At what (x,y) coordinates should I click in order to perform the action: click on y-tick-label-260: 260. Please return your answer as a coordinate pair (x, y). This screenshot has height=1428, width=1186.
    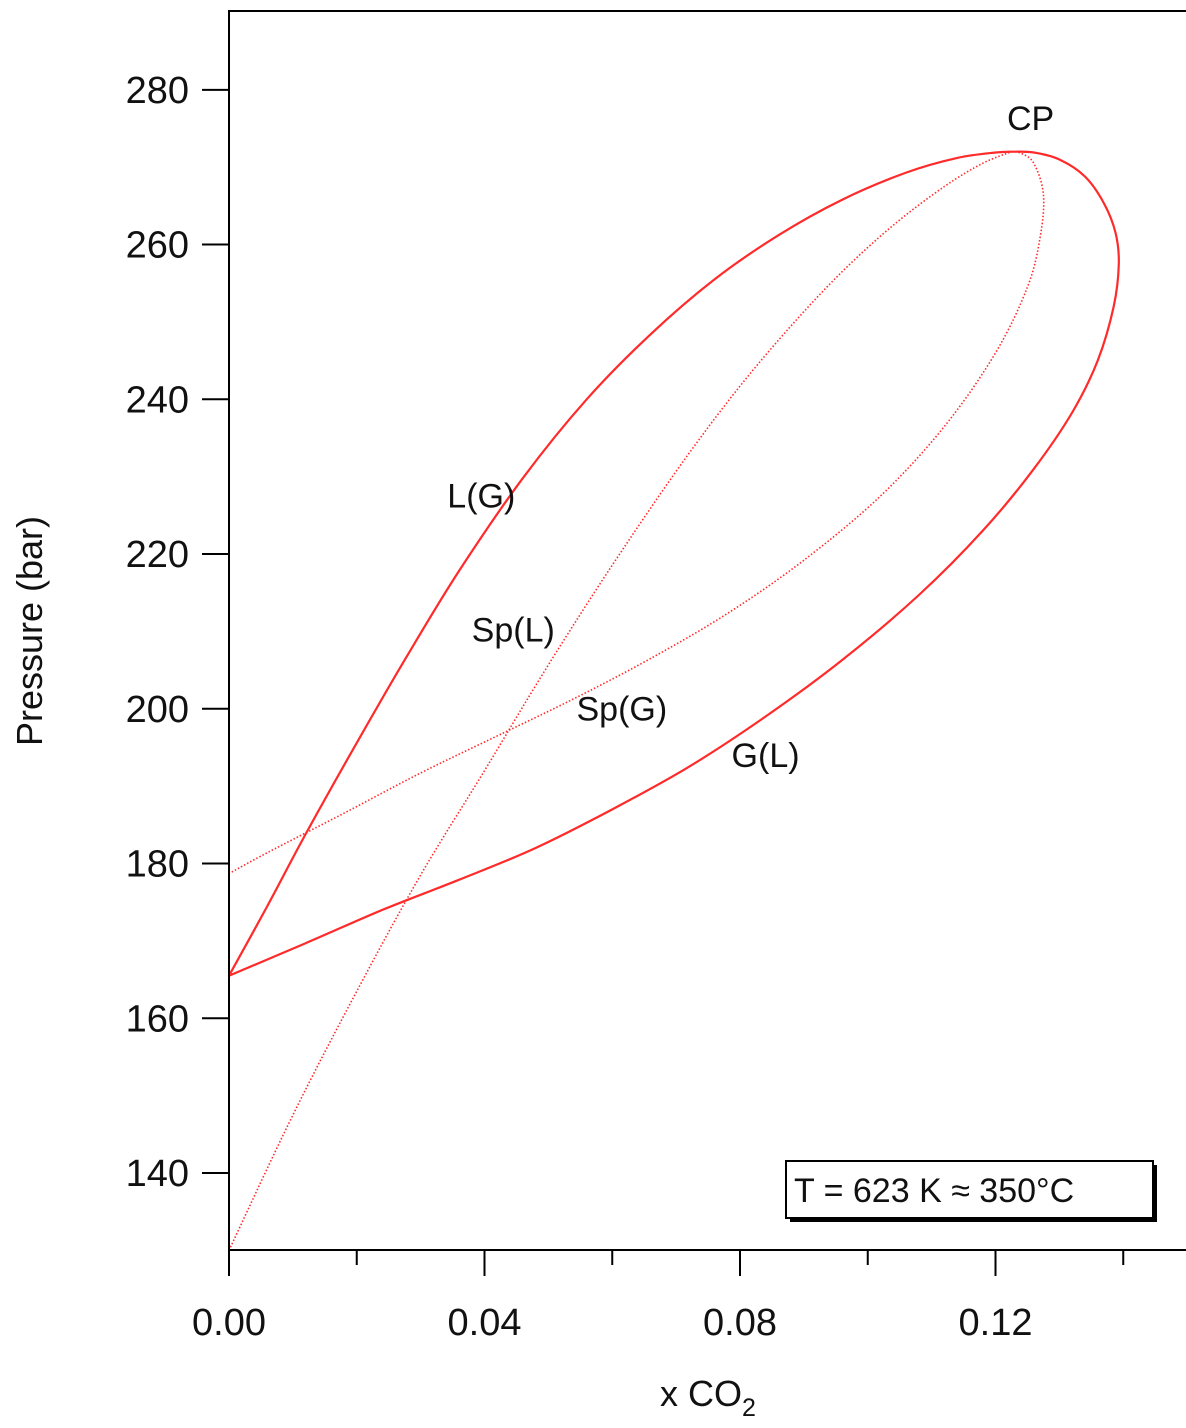
    Looking at the image, I should click on (157, 246).